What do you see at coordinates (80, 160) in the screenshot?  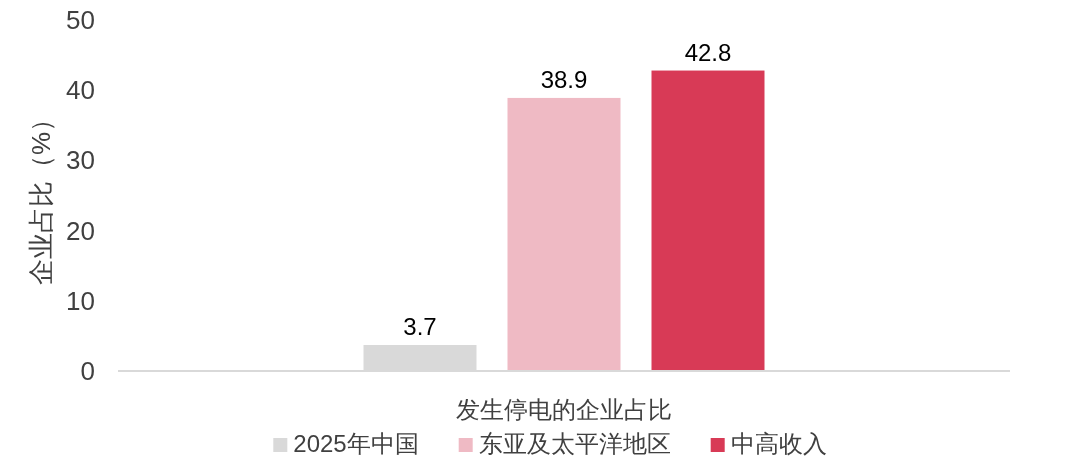 I see `y-tick-label: 30` at bounding box center [80, 160].